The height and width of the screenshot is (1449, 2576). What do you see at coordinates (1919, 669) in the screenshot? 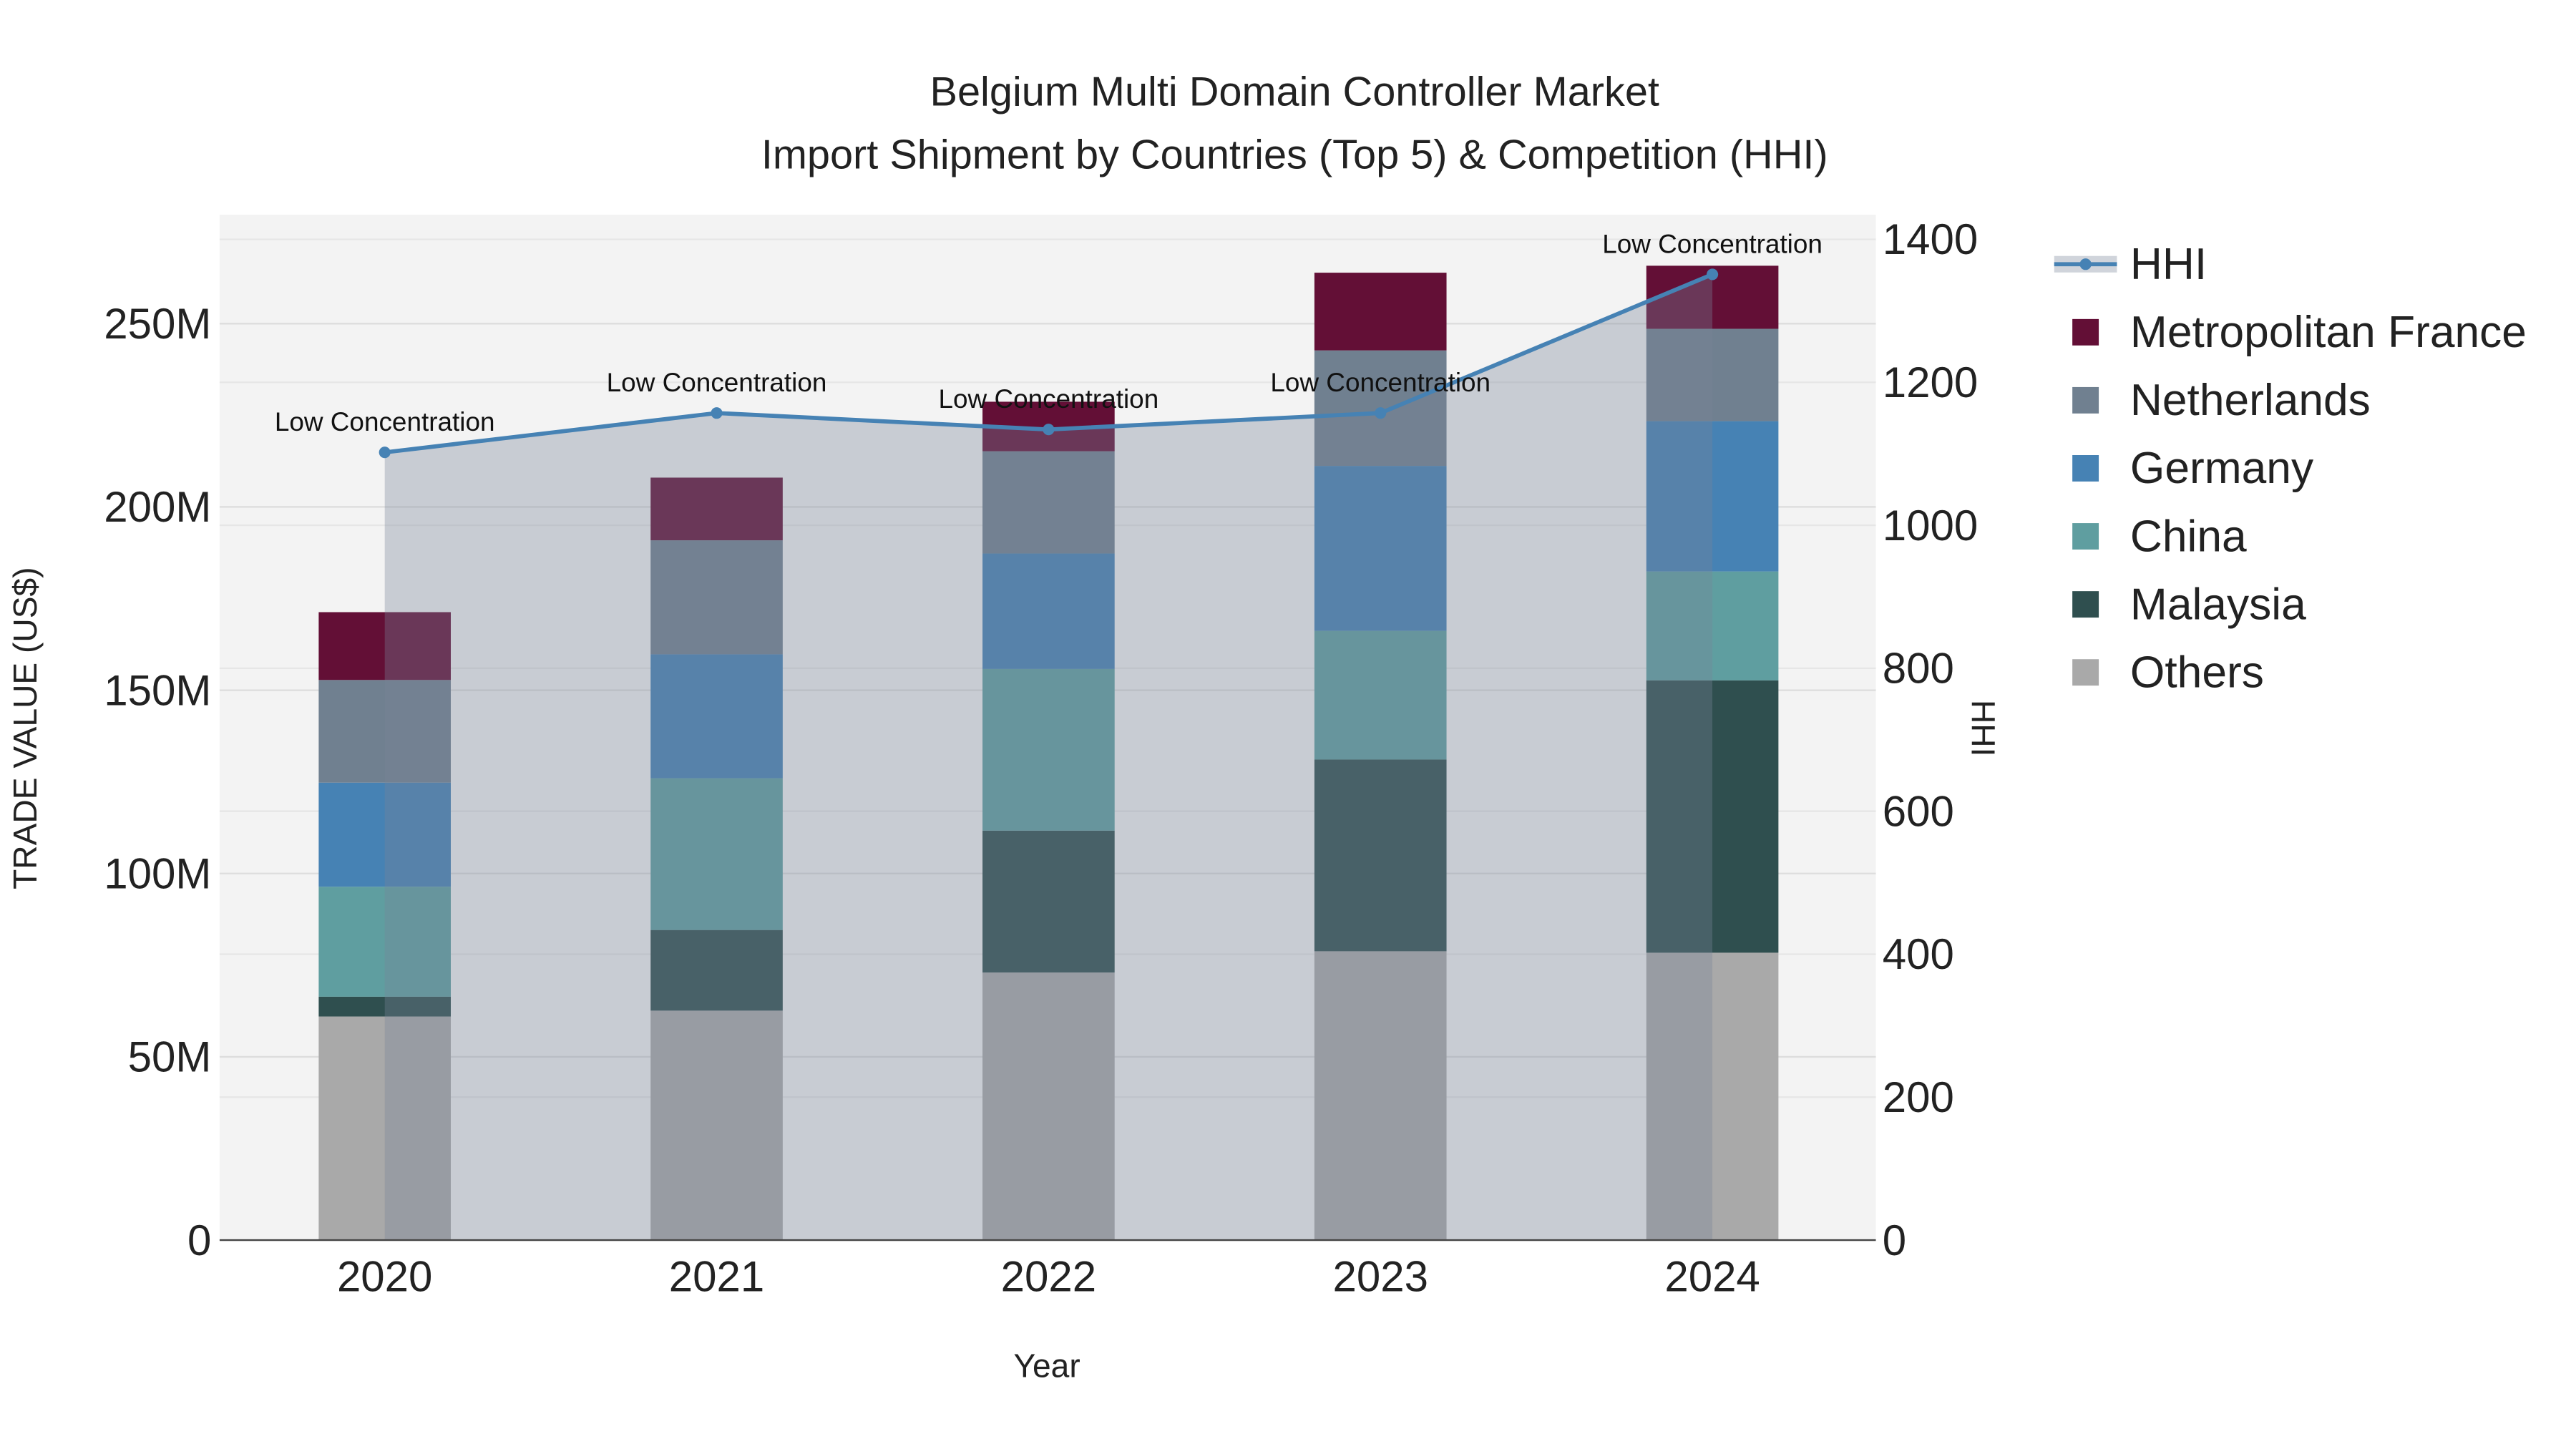
I see `y2-tick-label: 800` at bounding box center [1919, 669].